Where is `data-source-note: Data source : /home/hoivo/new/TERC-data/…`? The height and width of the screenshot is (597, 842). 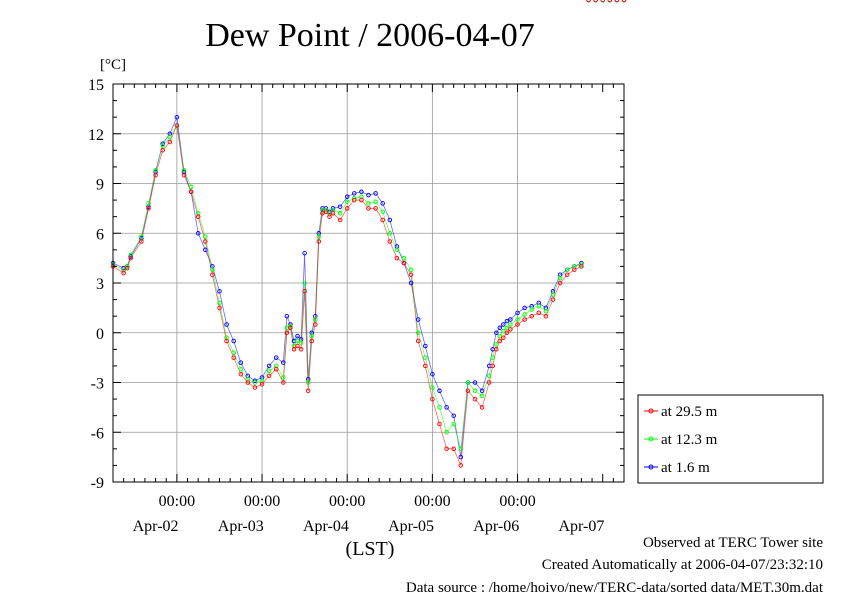 data-source-note: Data source : /home/hoivo/new/TERC-data/… is located at coordinates (614, 588).